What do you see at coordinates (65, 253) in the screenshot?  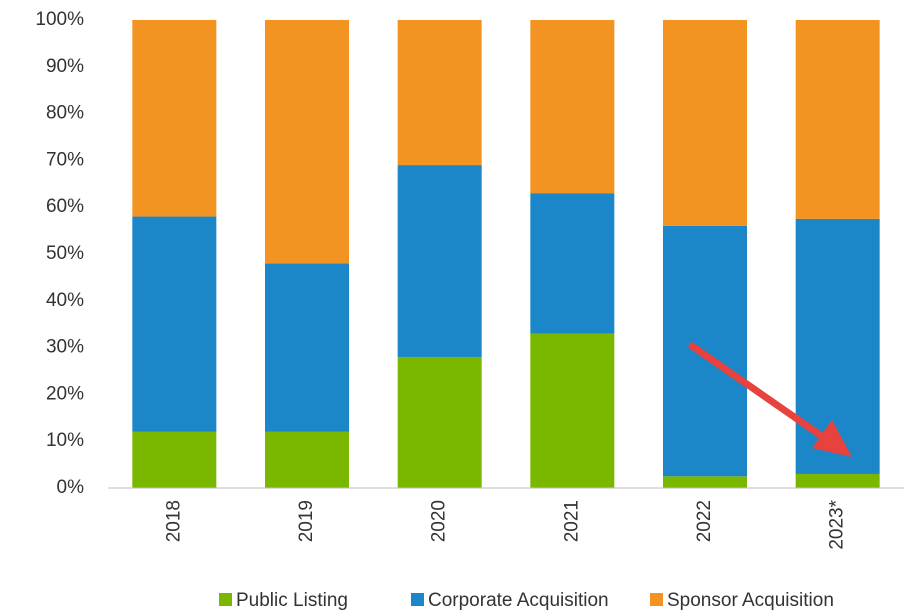 I see `y-tick-label: 50%` at bounding box center [65, 253].